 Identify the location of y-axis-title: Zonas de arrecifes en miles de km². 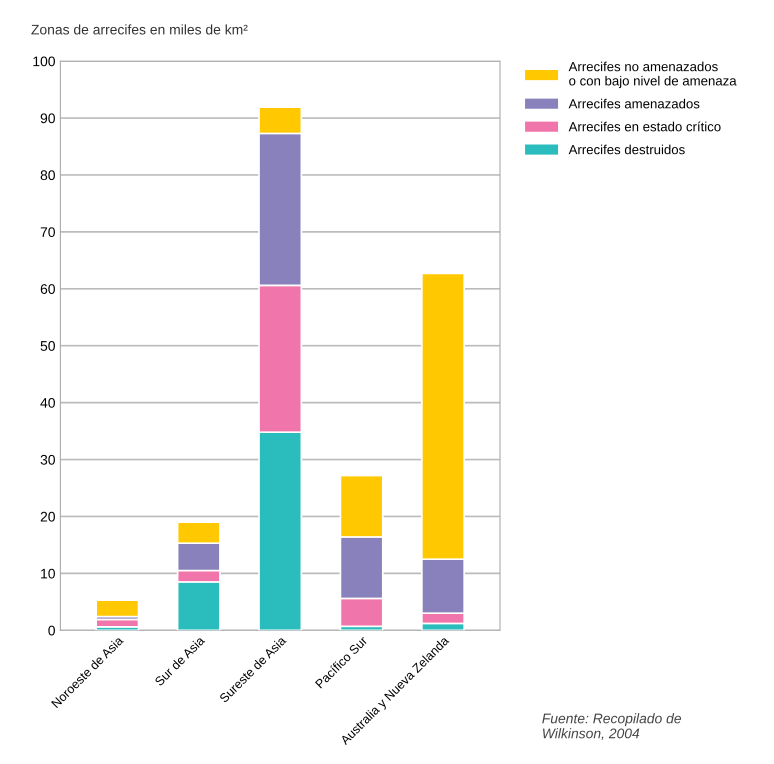
(139, 29).